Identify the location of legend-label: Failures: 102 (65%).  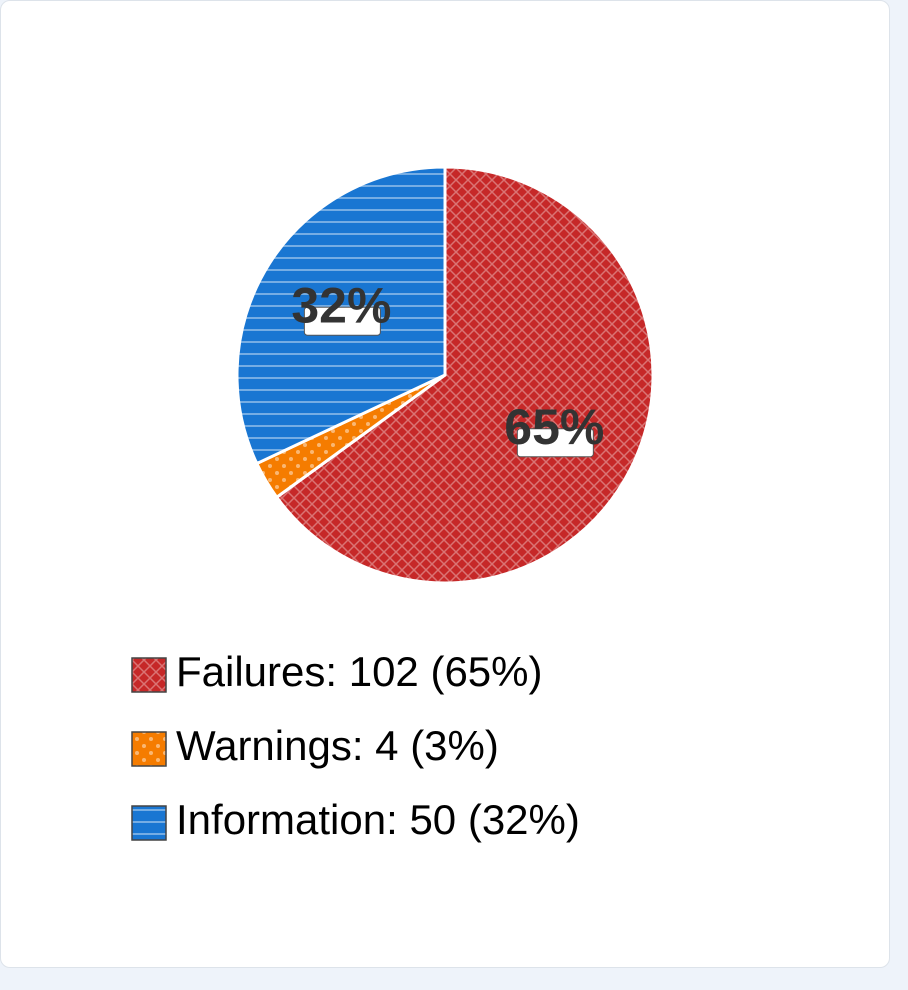
(359, 671).